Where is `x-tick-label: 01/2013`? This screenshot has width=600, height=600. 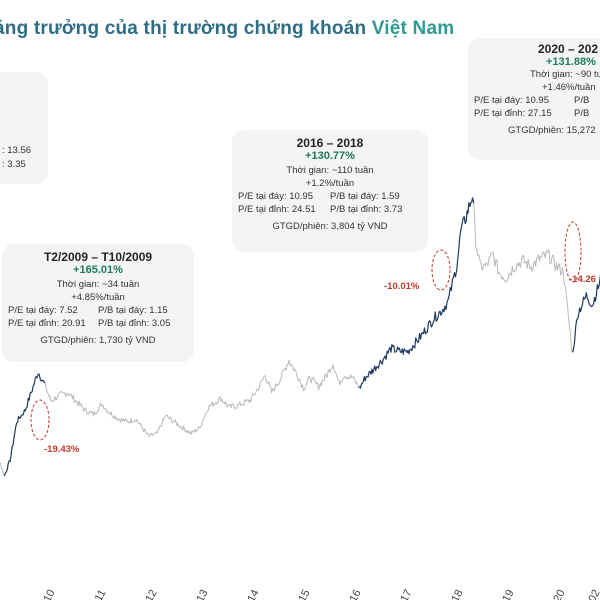
x-tick-label: 01/2013 is located at coordinates (195, 594).